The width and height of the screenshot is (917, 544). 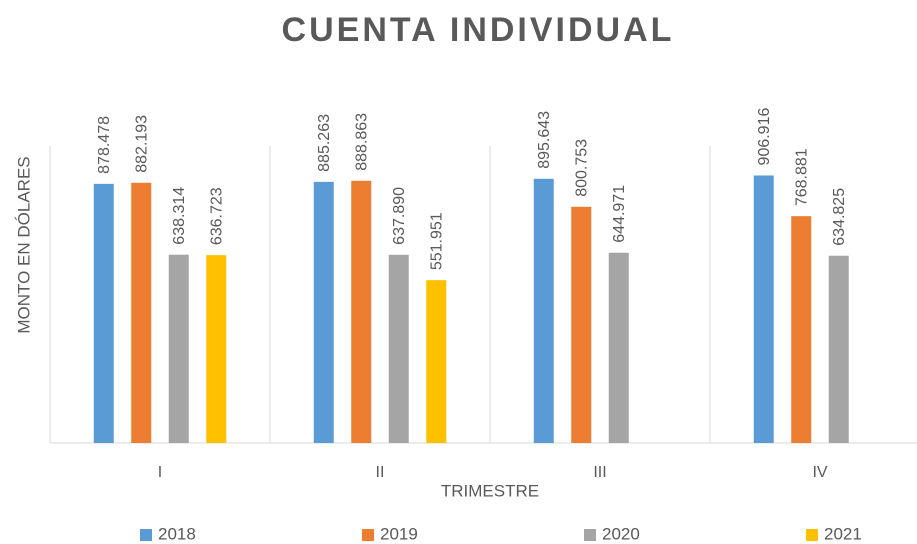 I want to click on legend-label: 2021, so click(x=843, y=533).